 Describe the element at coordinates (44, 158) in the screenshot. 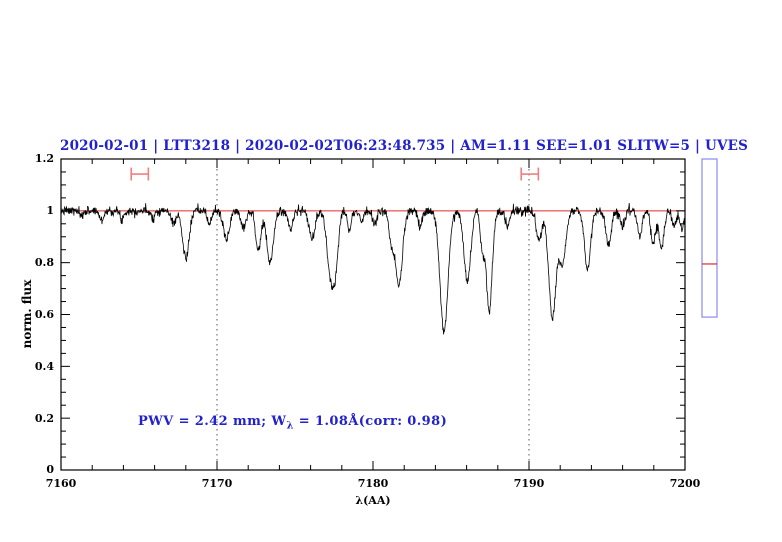

I see `y-tick-label: 1.2` at that location.